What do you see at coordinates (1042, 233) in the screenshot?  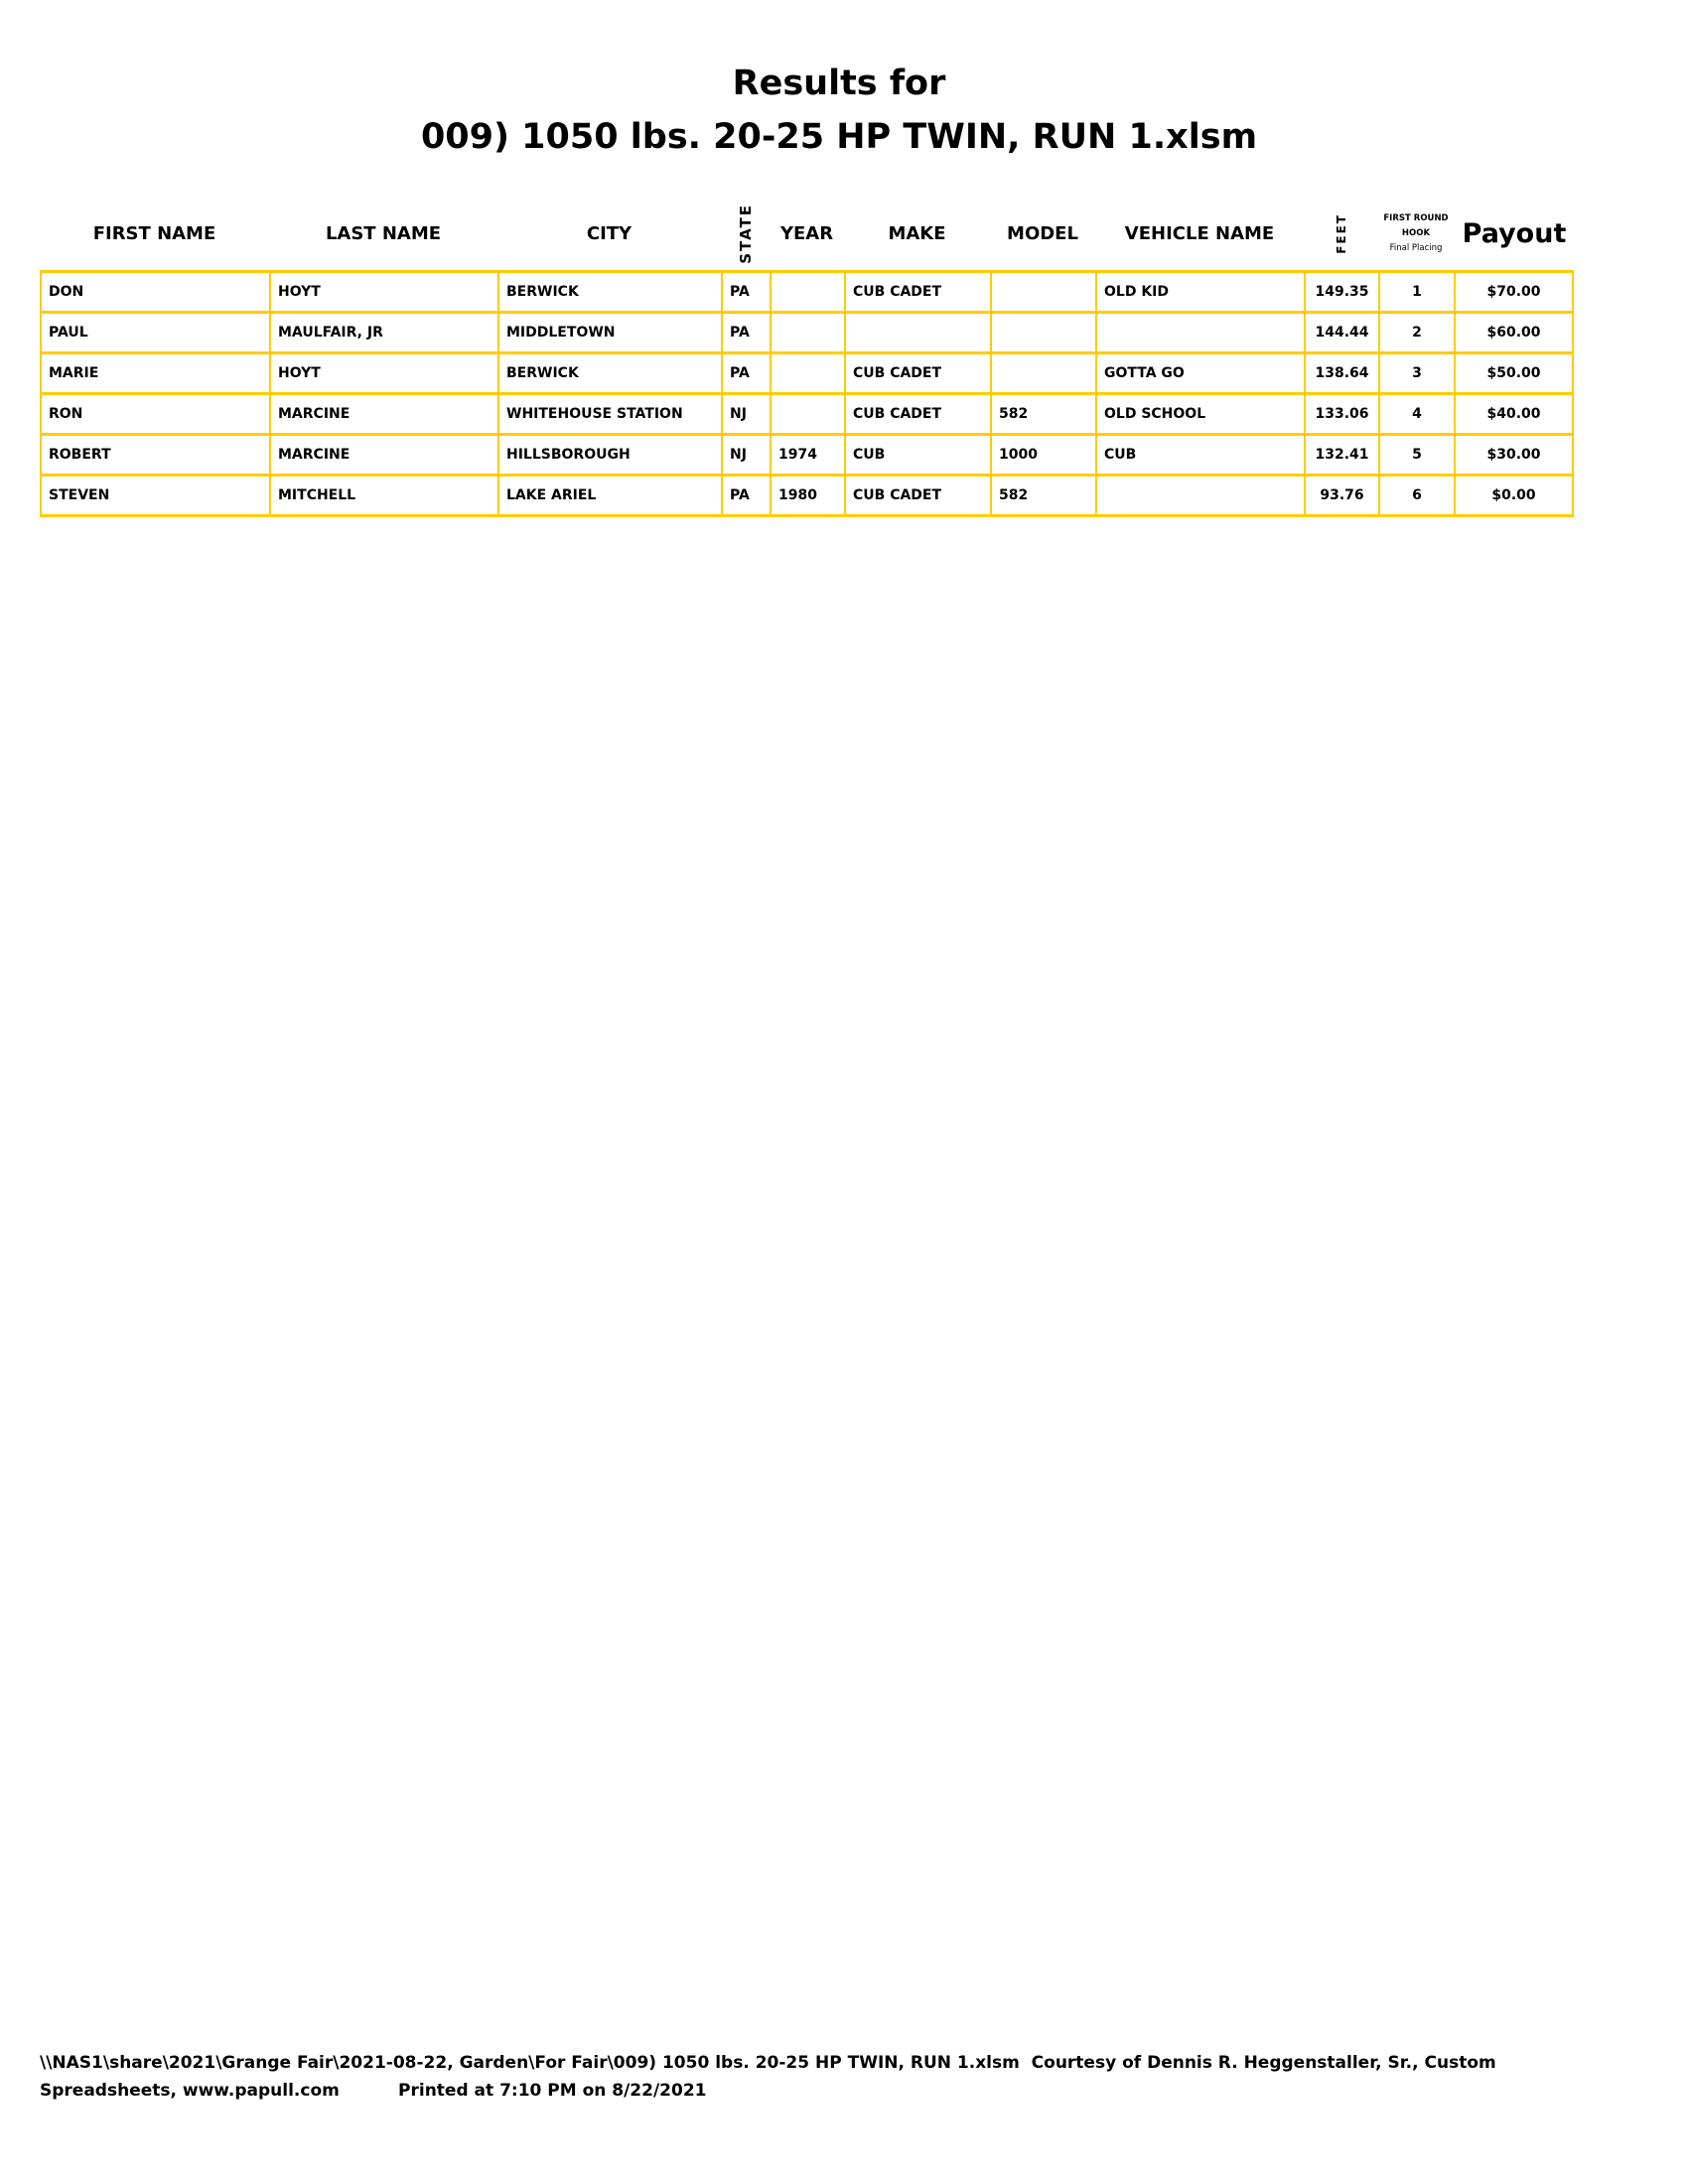 I see `header-model: MODEL` at bounding box center [1042, 233].